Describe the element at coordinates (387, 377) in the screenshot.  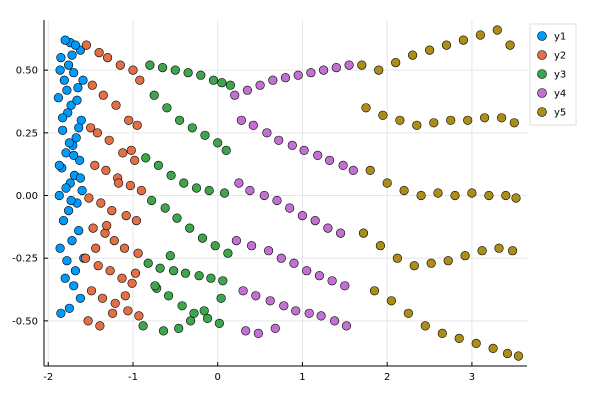
I see `x-tick-label-4: 2` at that location.